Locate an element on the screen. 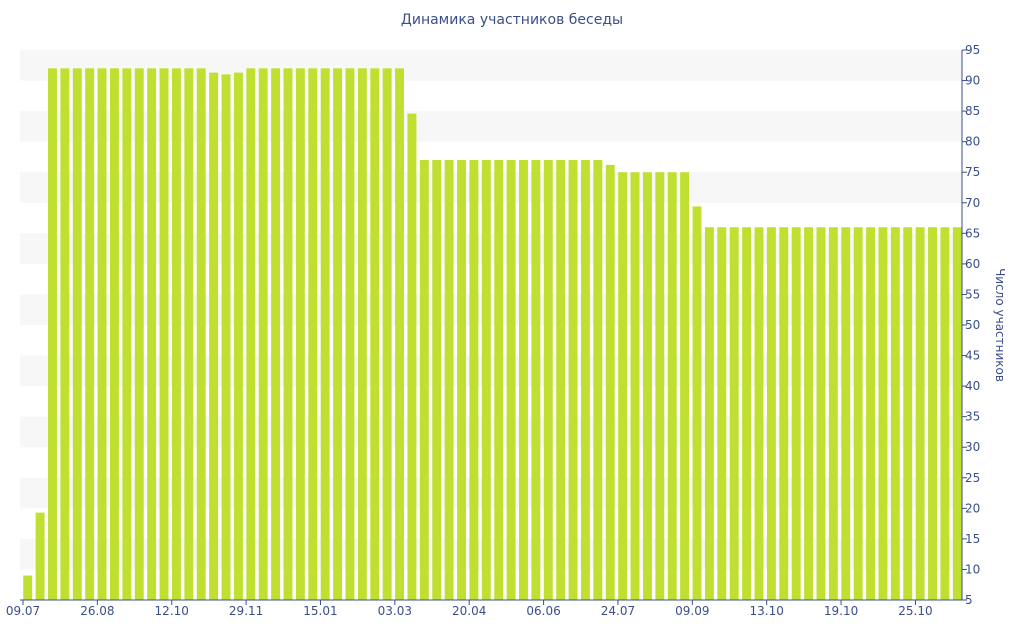  y-tick-label: 30 is located at coordinates (972, 447).